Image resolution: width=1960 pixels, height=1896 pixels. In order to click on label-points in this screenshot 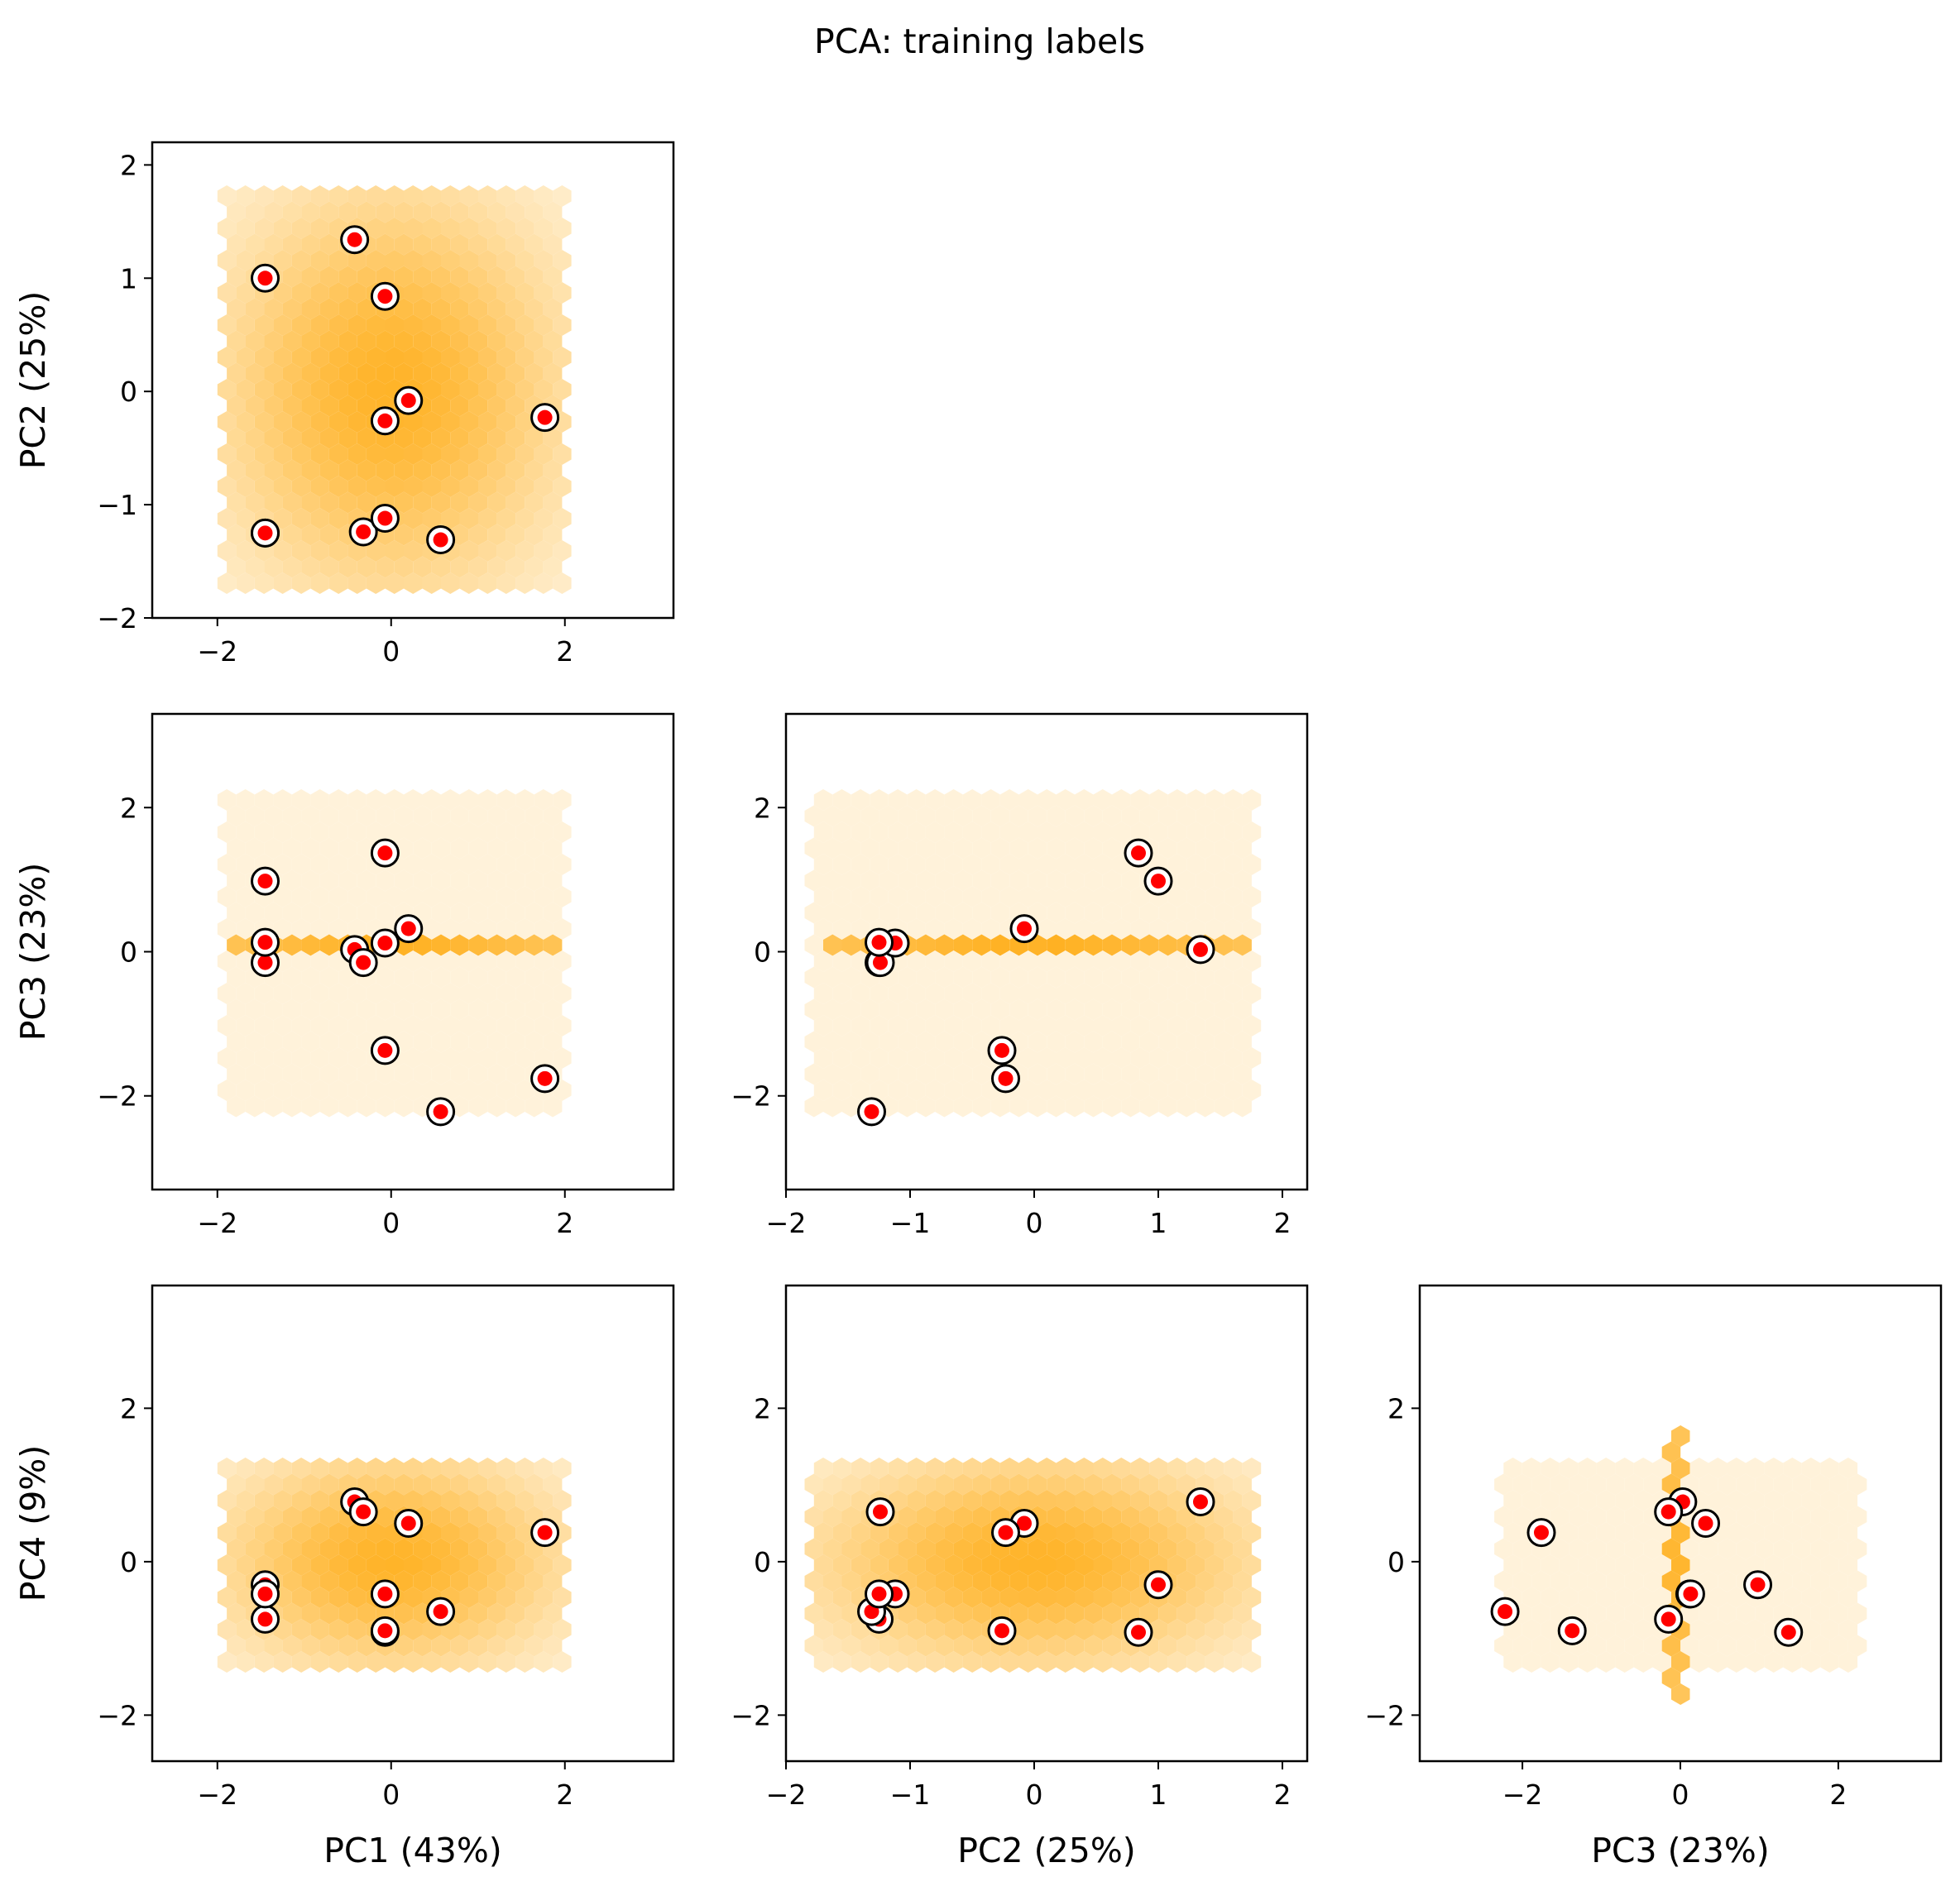, I will do `click(1647, 1567)`.